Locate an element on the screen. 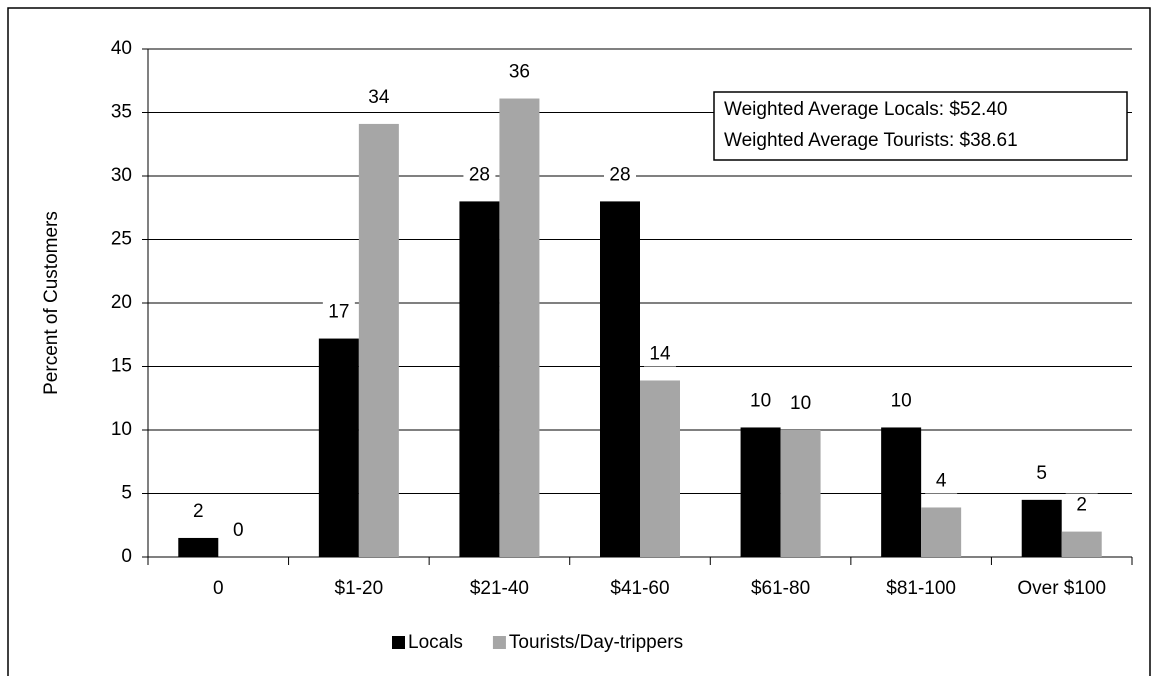 This screenshot has height=676, width=1158. y-tick-label: 35 is located at coordinates (121, 112).